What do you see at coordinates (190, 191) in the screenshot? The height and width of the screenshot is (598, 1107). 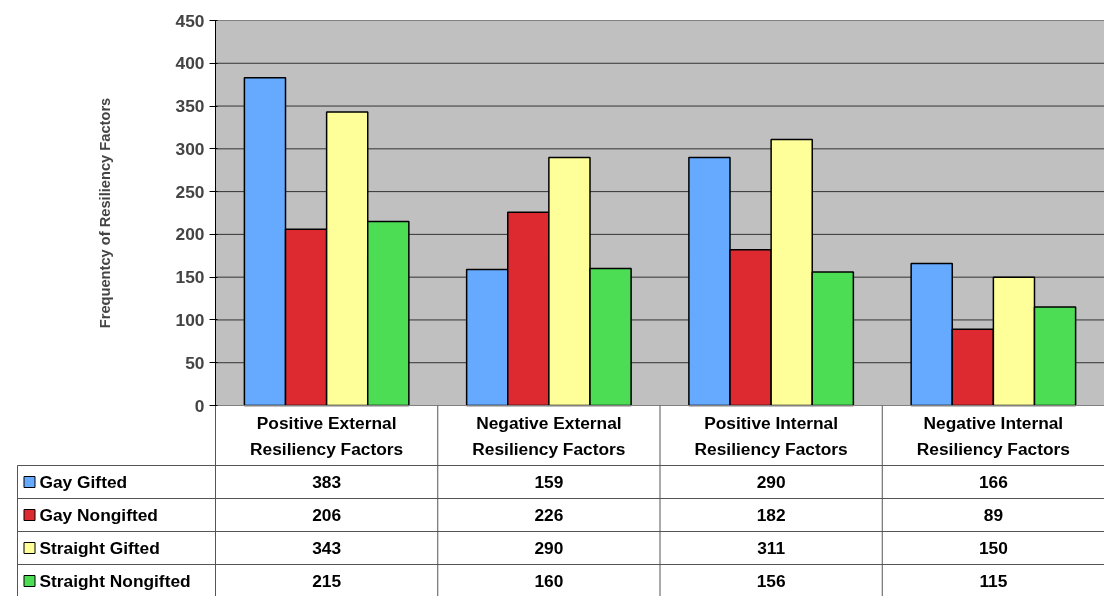 I see `y-tick-label: 250` at bounding box center [190, 191].